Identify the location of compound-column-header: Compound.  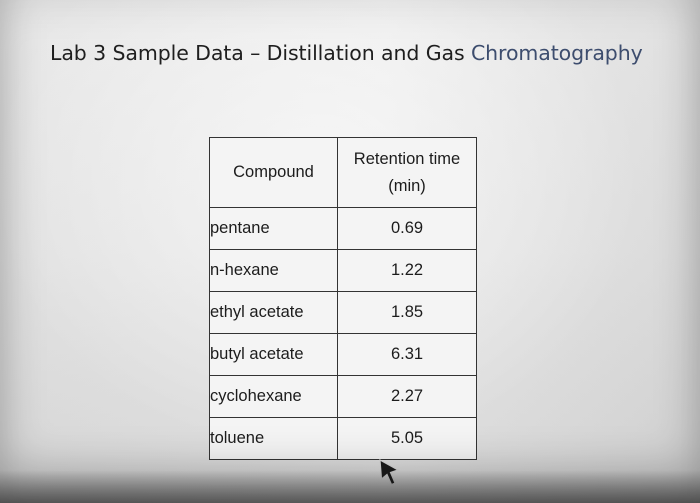
(273, 172).